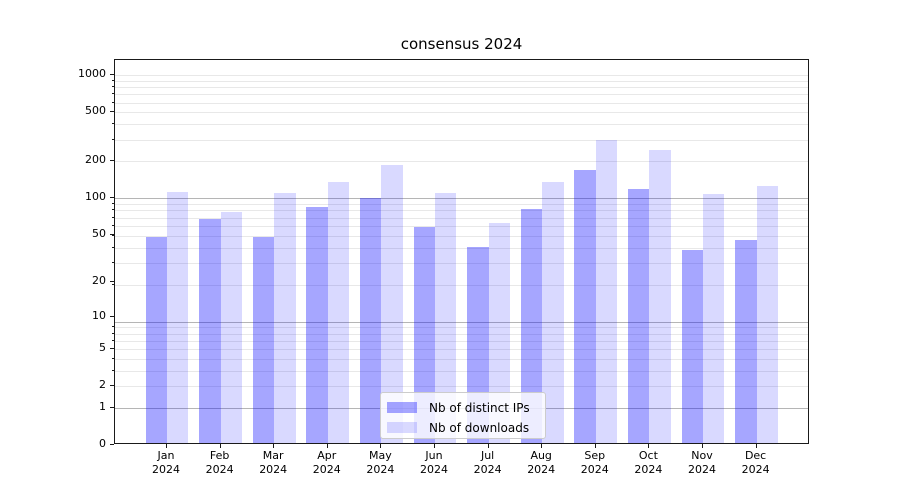 The width and height of the screenshot is (900, 500). Describe the element at coordinates (99, 233) in the screenshot. I see `y-tick-label: 50` at that location.